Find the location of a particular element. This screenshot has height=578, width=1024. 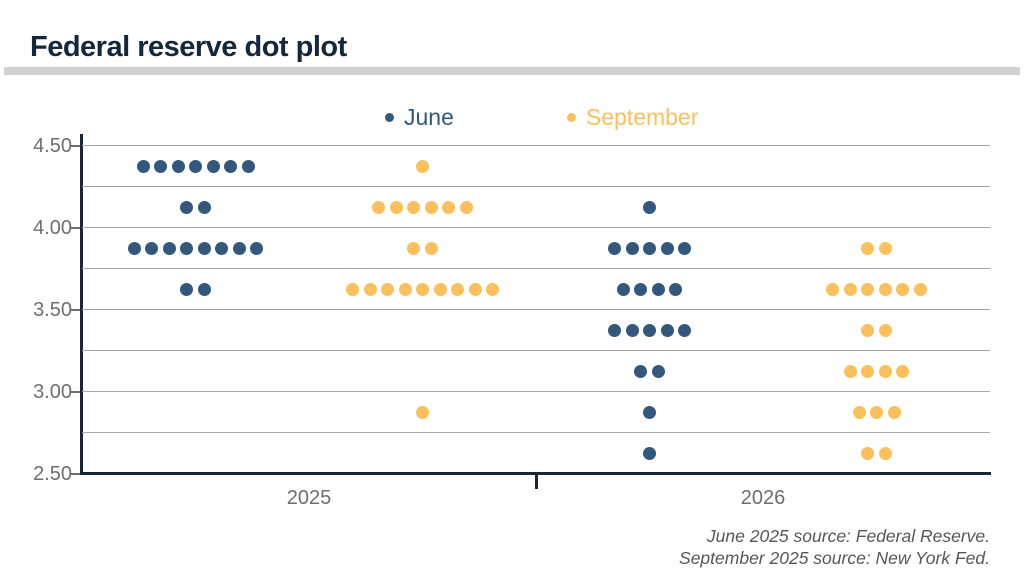

source-line-september: September 2025 source: New York Fed. is located at coordinates (834, 558).